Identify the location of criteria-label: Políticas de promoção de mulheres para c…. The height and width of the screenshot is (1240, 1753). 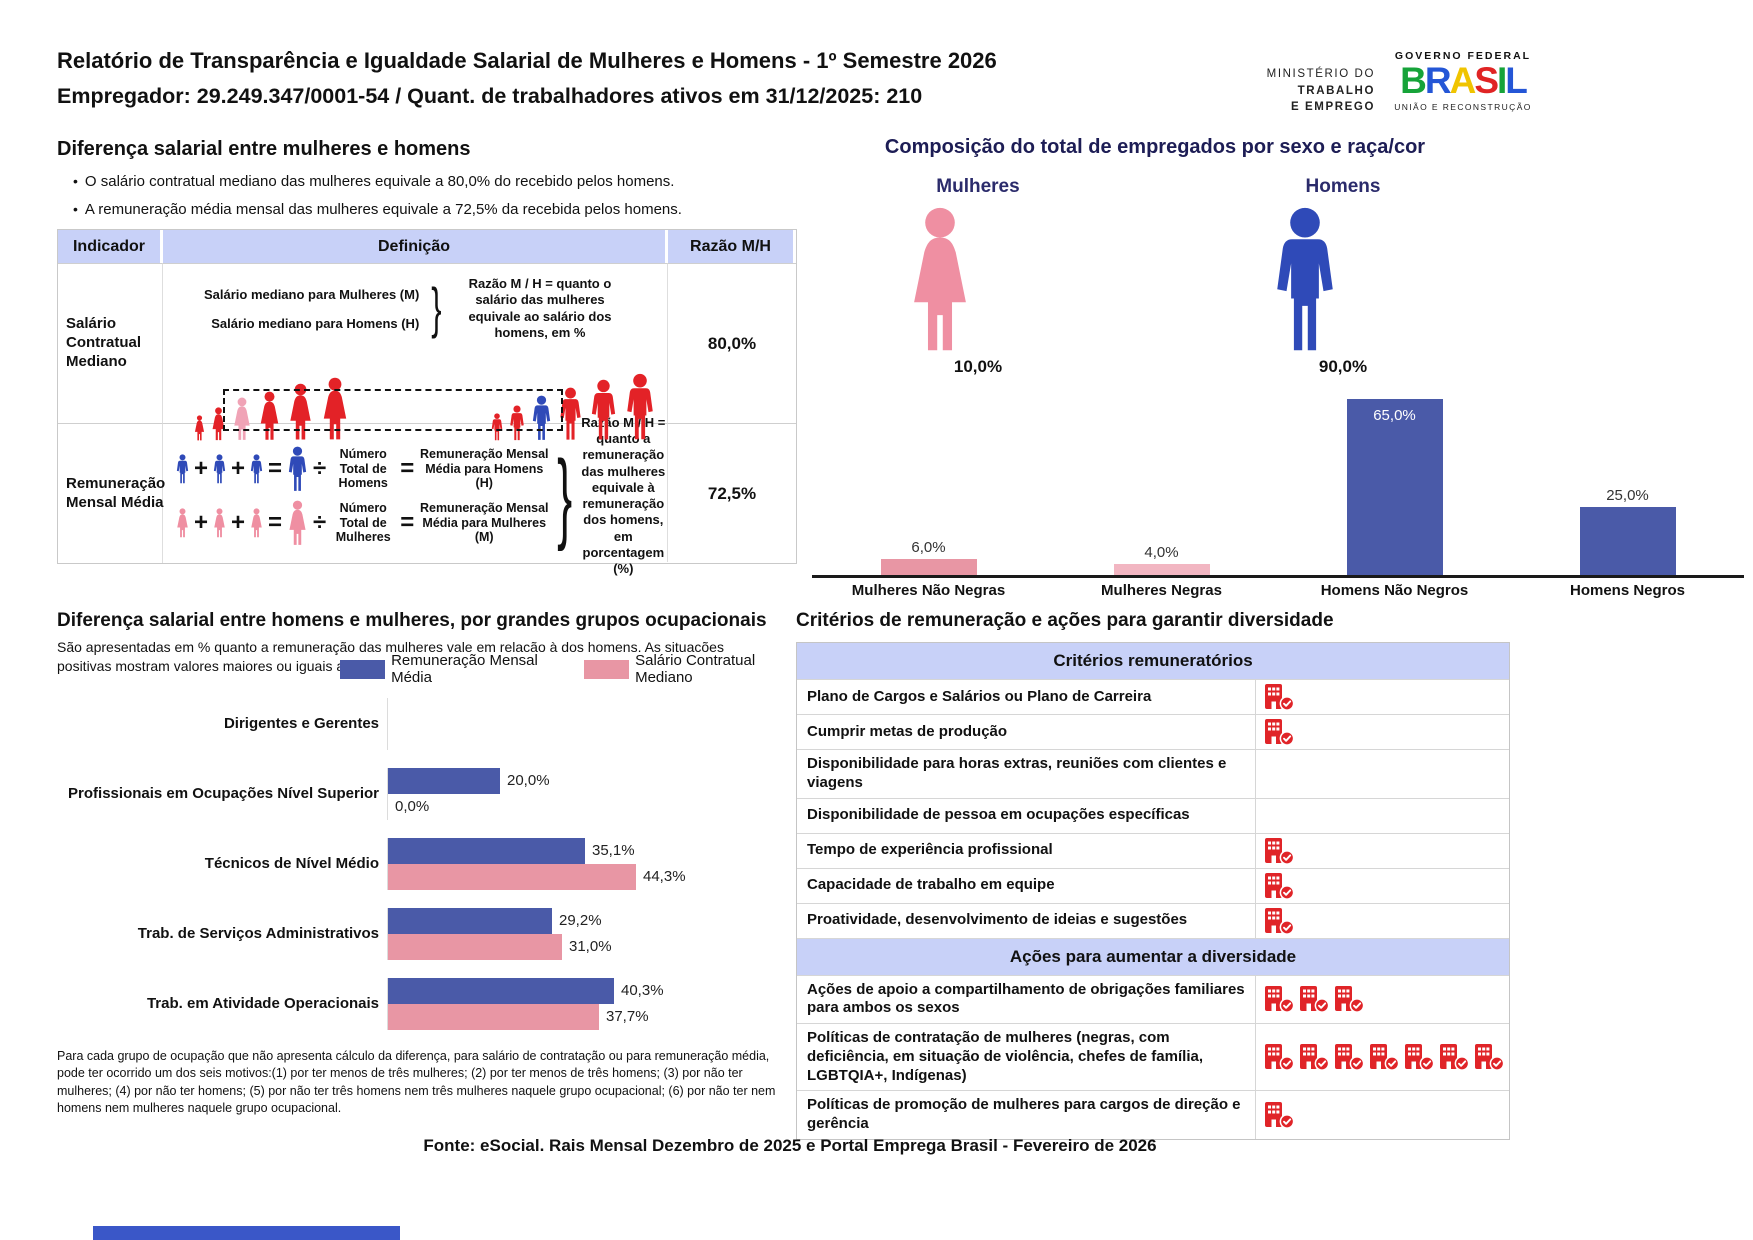
(1024, 1114).